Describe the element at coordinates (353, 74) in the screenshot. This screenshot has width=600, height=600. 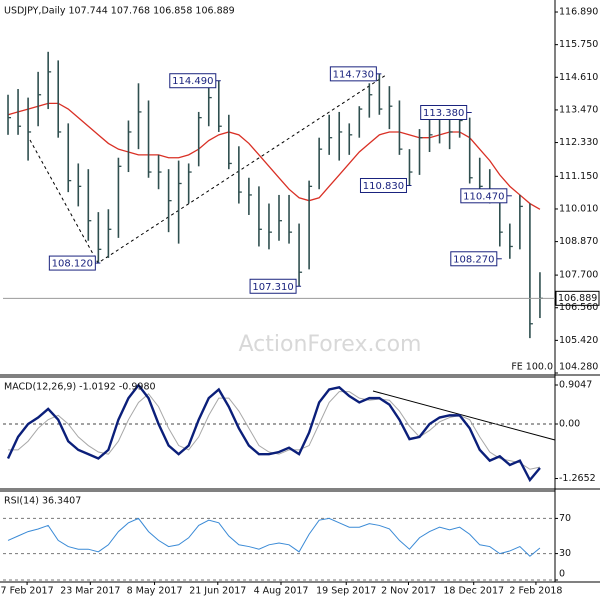
I see `annotation-label: 114.730` at that location.